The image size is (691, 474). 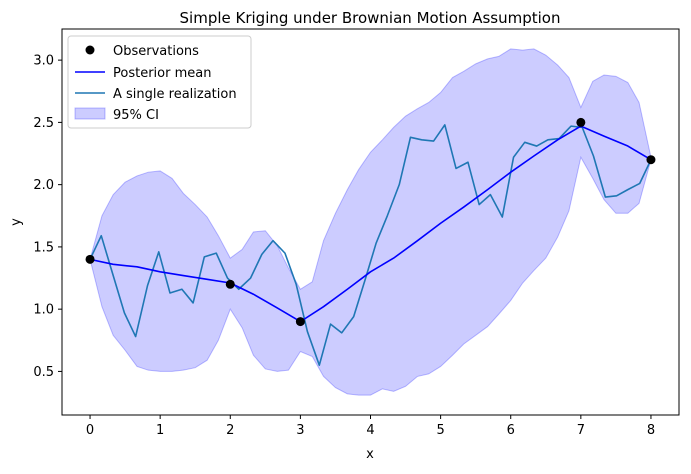 What do you see at coordinates (43, 372) in the screenshot?
I see `y-tick-label: 0.5` at bounding box center [43, 372].